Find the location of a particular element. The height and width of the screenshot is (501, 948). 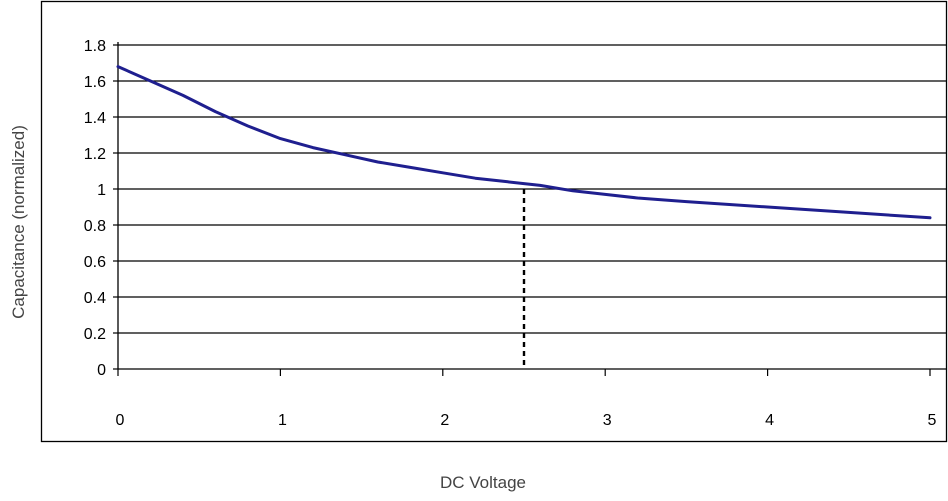

y-tick-labels: 0 0.2 0.4 0.6 0.8 1 1.2 1.4 1.6 1.8 is located at coordinates (95, 208).